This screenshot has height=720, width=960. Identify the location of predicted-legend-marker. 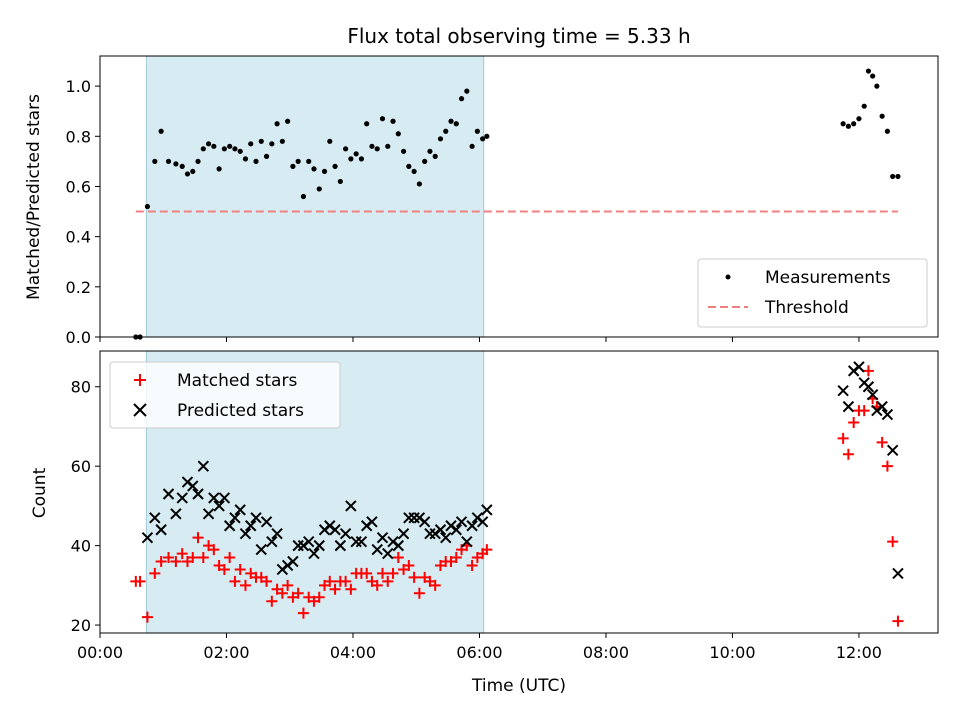
(140, 410).